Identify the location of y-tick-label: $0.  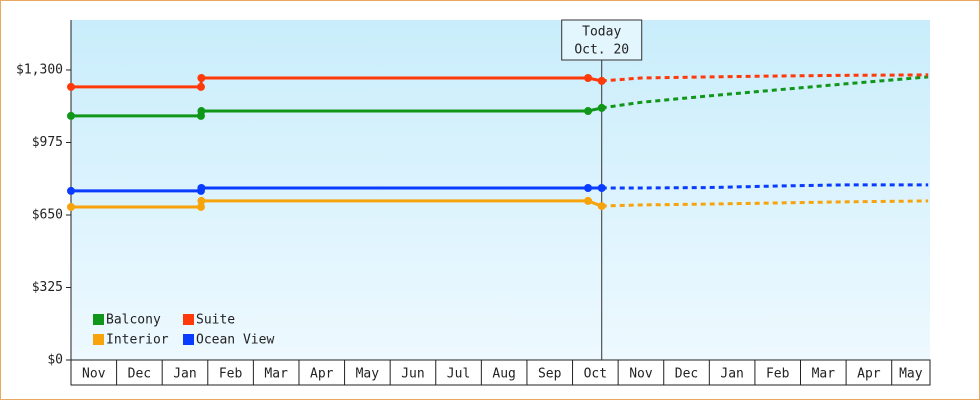
(55, 360).